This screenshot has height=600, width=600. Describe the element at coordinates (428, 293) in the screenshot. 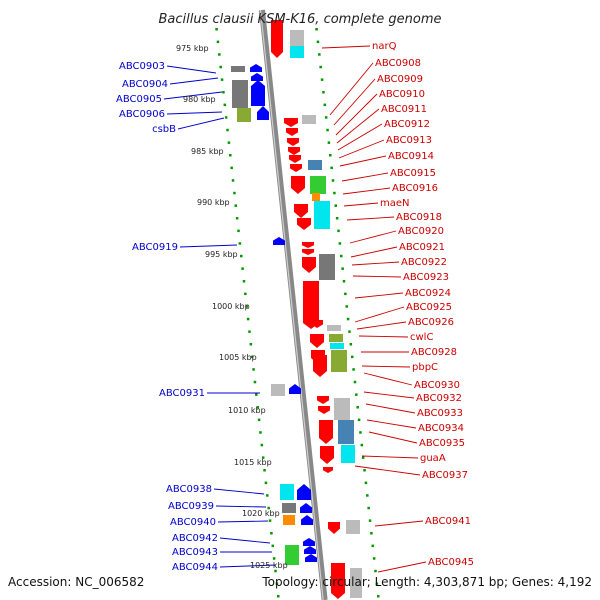

I see `gene-label-abc0924: ABC0924` at that location.